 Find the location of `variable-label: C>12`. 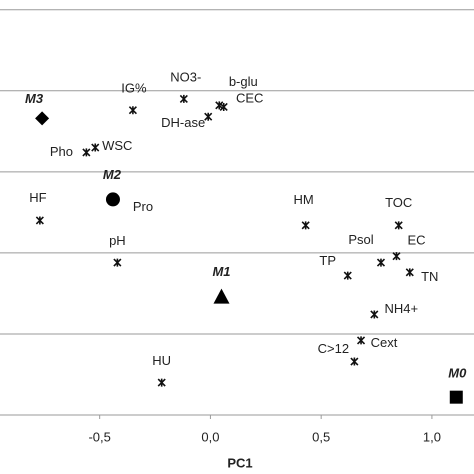

variable-label: C>12 is located at coordinates (333, 348).